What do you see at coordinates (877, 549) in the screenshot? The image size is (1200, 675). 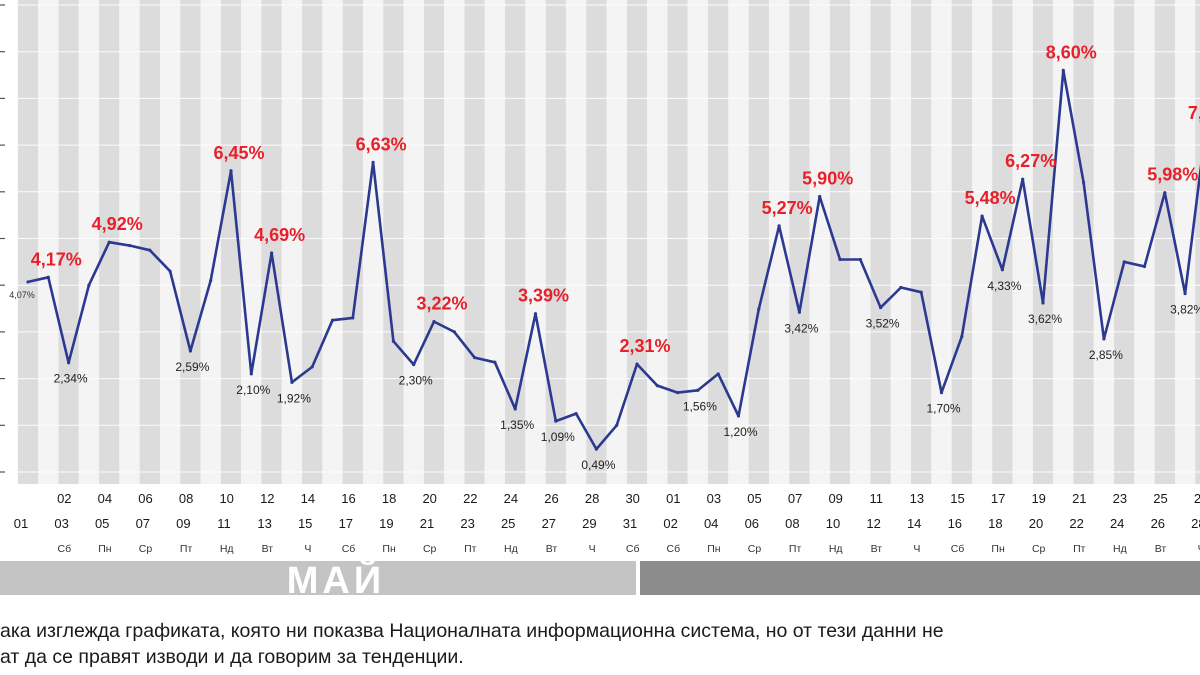 I see `weekday-label: Вт` at bounding box center [877, 549].